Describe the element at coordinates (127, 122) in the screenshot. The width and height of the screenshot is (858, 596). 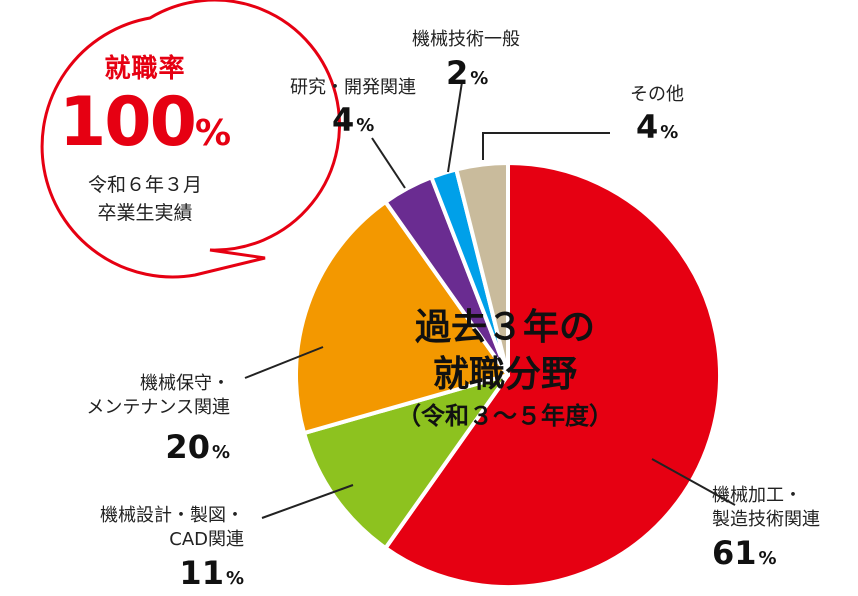
I see `callout-number: 100` at that location.